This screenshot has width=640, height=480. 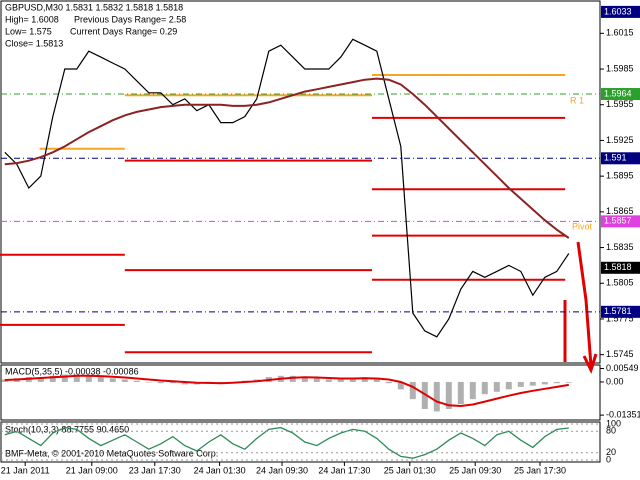 I want to click on y-tick-label: 1.6015, so click(x=620, y=33).